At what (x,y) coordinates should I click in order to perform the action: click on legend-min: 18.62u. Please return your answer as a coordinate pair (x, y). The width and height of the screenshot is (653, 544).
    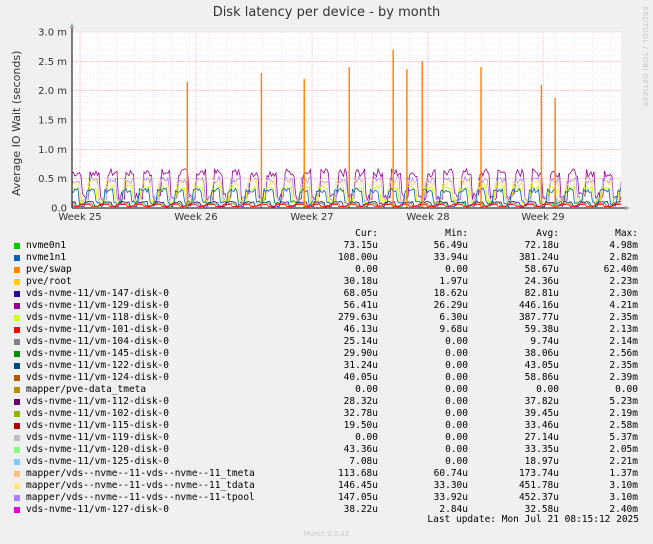
    Looking at the image, I should click on (450, 293).